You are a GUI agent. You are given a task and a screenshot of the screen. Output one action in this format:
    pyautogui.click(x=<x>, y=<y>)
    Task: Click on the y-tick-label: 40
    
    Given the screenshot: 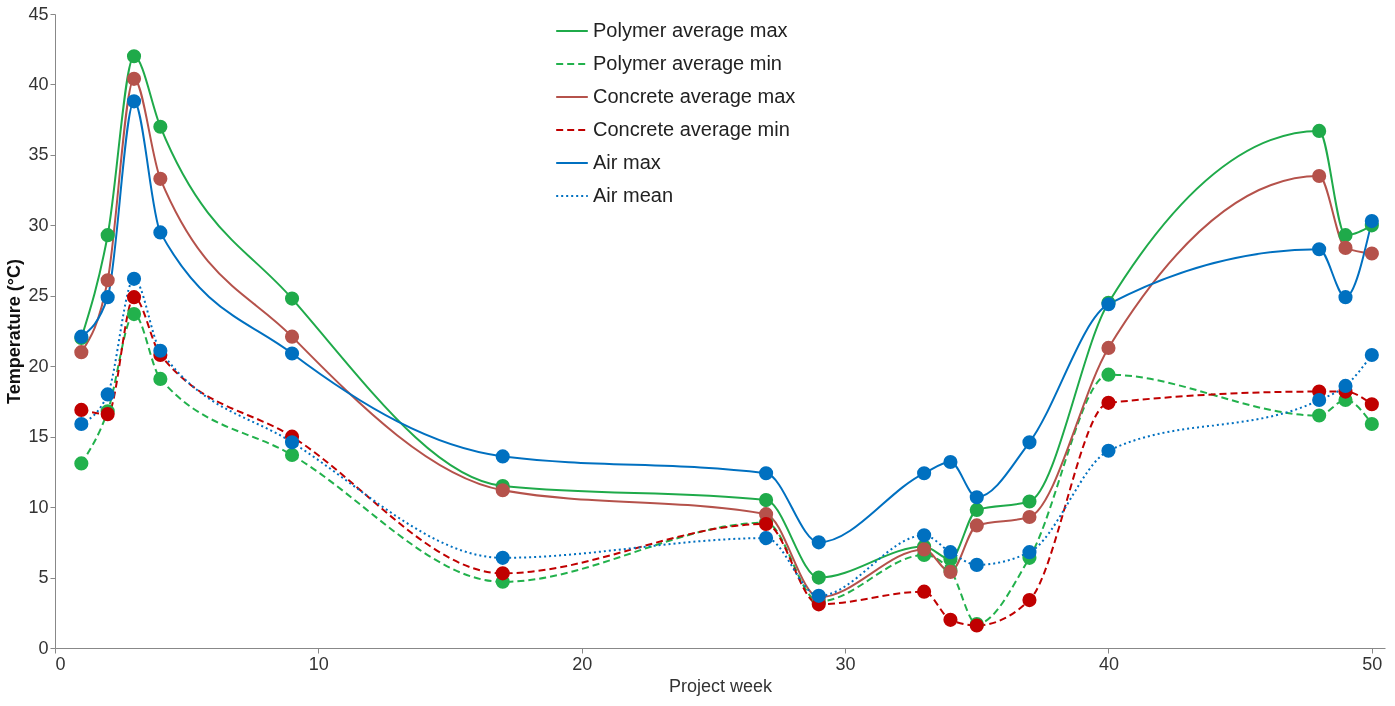 What is the action you would take?
    pyautogui.click(x=38, y=83)
    